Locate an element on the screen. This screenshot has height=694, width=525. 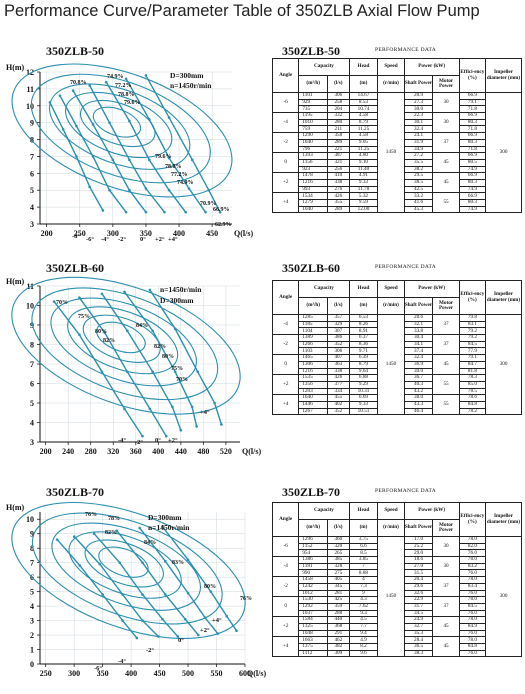
capacity-ls-cell: 410 is located at coordinates (338, 176).